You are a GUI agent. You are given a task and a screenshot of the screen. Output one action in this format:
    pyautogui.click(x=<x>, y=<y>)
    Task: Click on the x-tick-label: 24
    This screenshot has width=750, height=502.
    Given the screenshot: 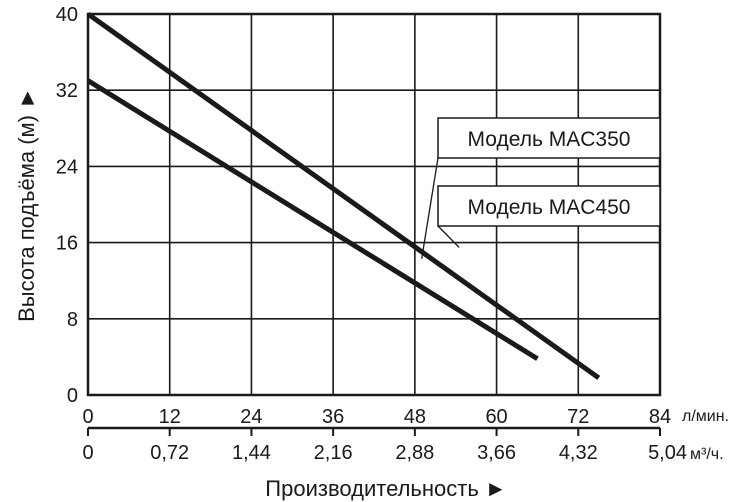 What is the action you would take?
    pyautogui.click(x=251, y=417)
    